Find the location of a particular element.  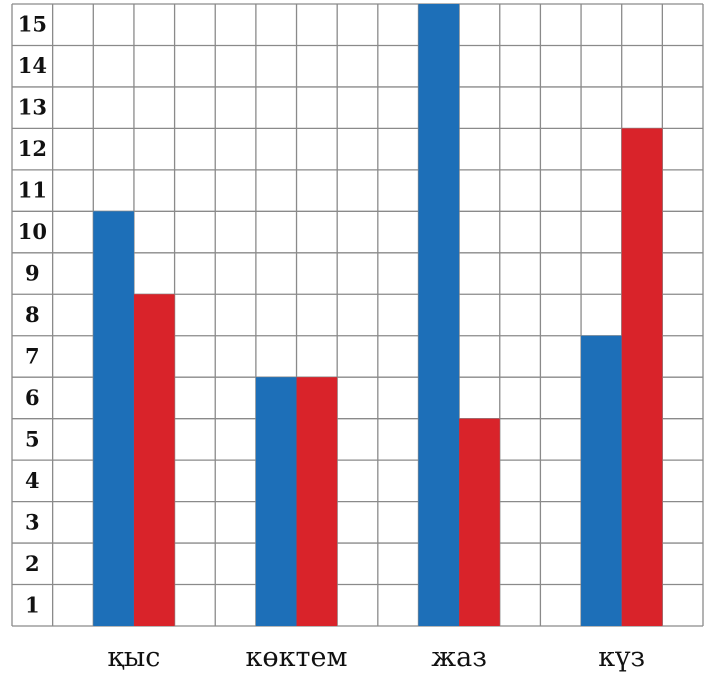

y-tick-label: 1 is located at coordinates (32, 604).